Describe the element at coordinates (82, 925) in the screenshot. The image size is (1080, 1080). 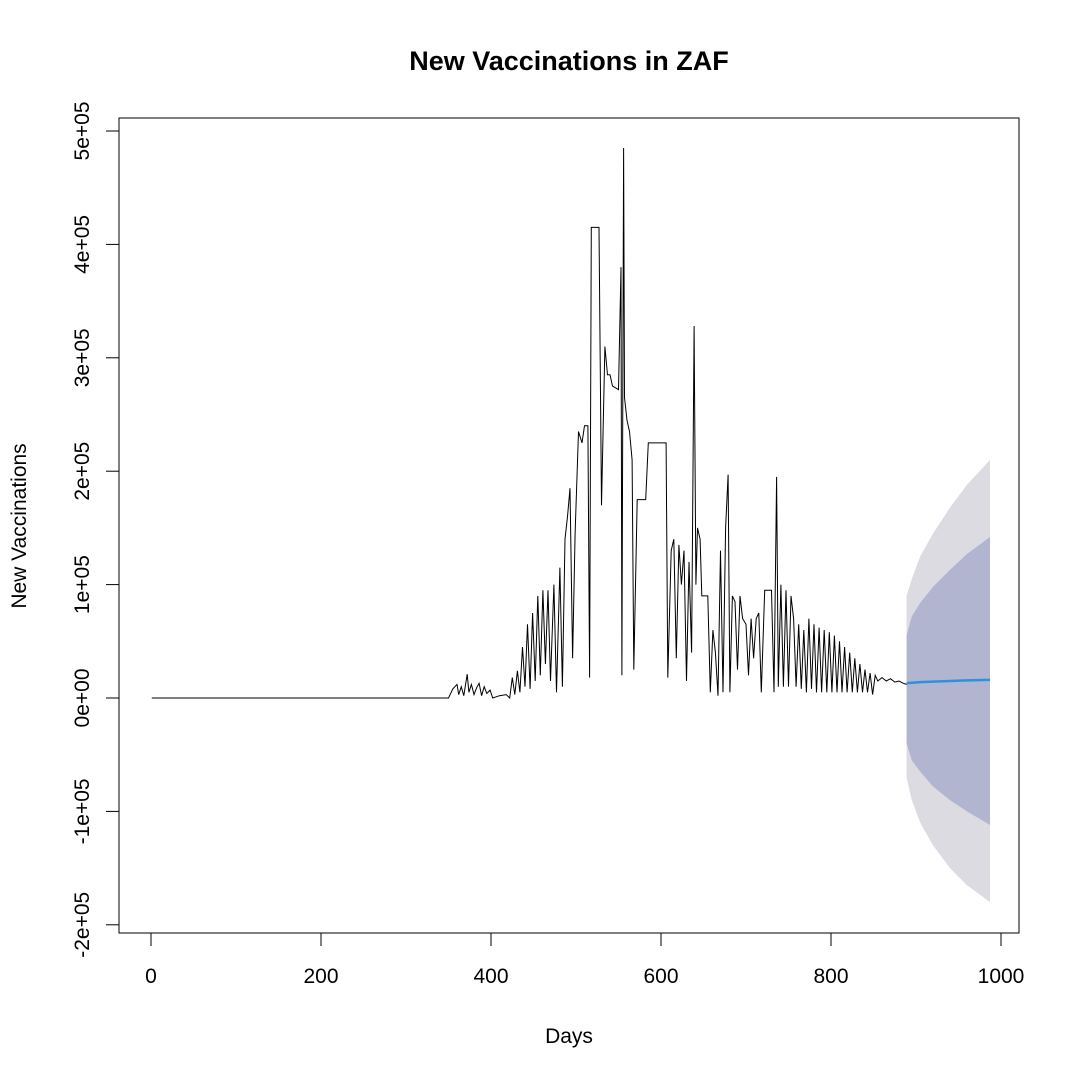
I see `y-tick-label: -2e+05` at that location.